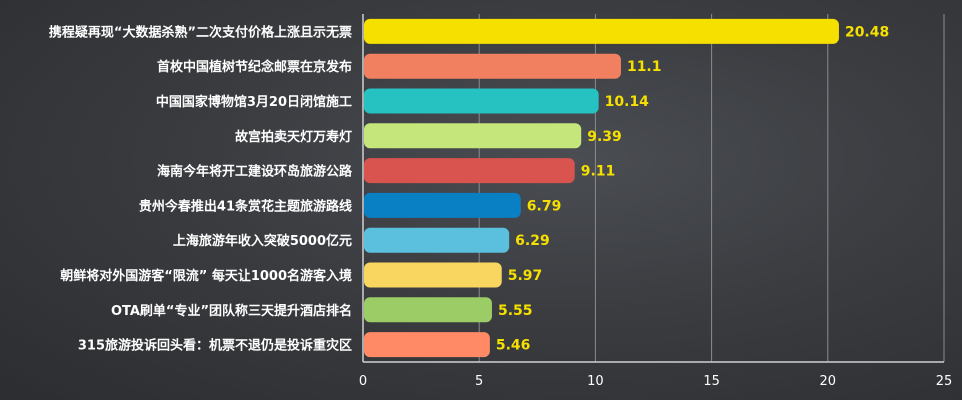  What do you see at coordinates (293, 137) in the screenshot?
I see `category-label: 故宫拍卖天灯万寿灯` at bounding box center [293, 137].